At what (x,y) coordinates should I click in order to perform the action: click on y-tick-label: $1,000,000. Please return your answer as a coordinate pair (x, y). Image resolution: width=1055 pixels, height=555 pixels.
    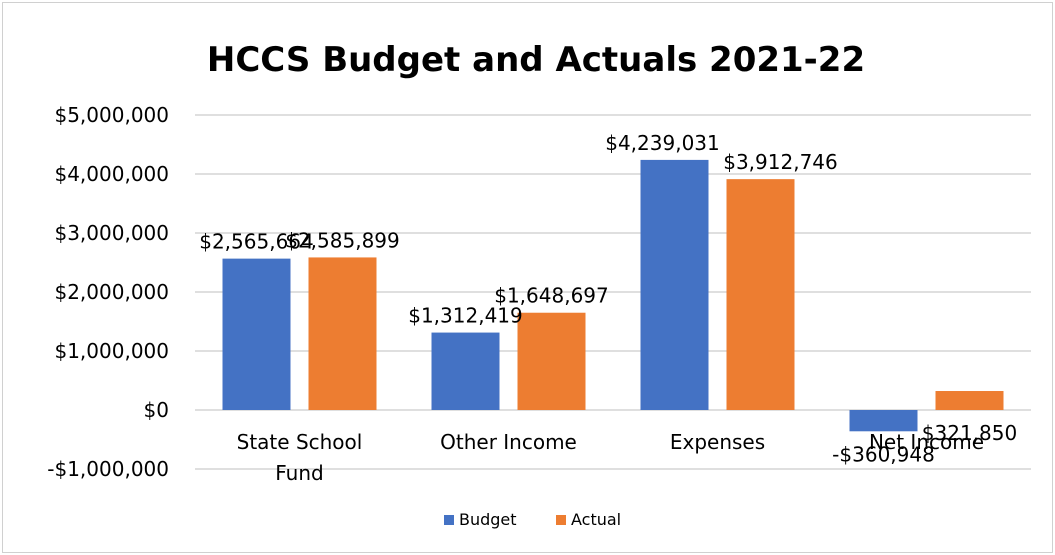
    Looking at the image, I should click on (111, 351).